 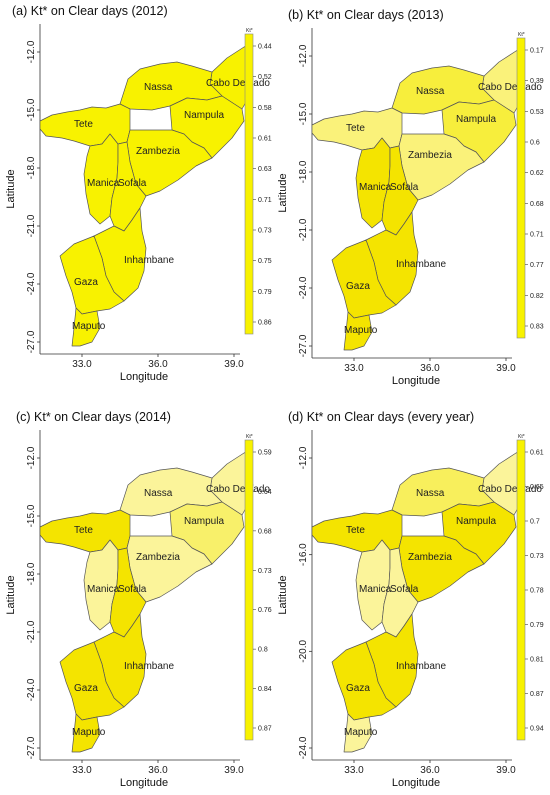 I want to click on colorbar-tick-label: 0.63, so click(x=265, y=169).